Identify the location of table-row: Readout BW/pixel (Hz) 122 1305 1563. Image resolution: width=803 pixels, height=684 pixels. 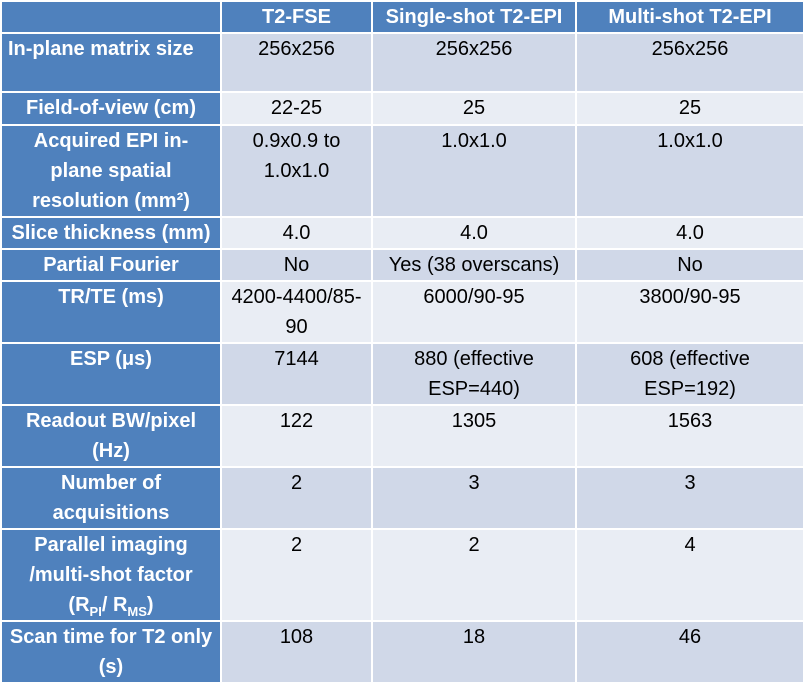
(401, 436).